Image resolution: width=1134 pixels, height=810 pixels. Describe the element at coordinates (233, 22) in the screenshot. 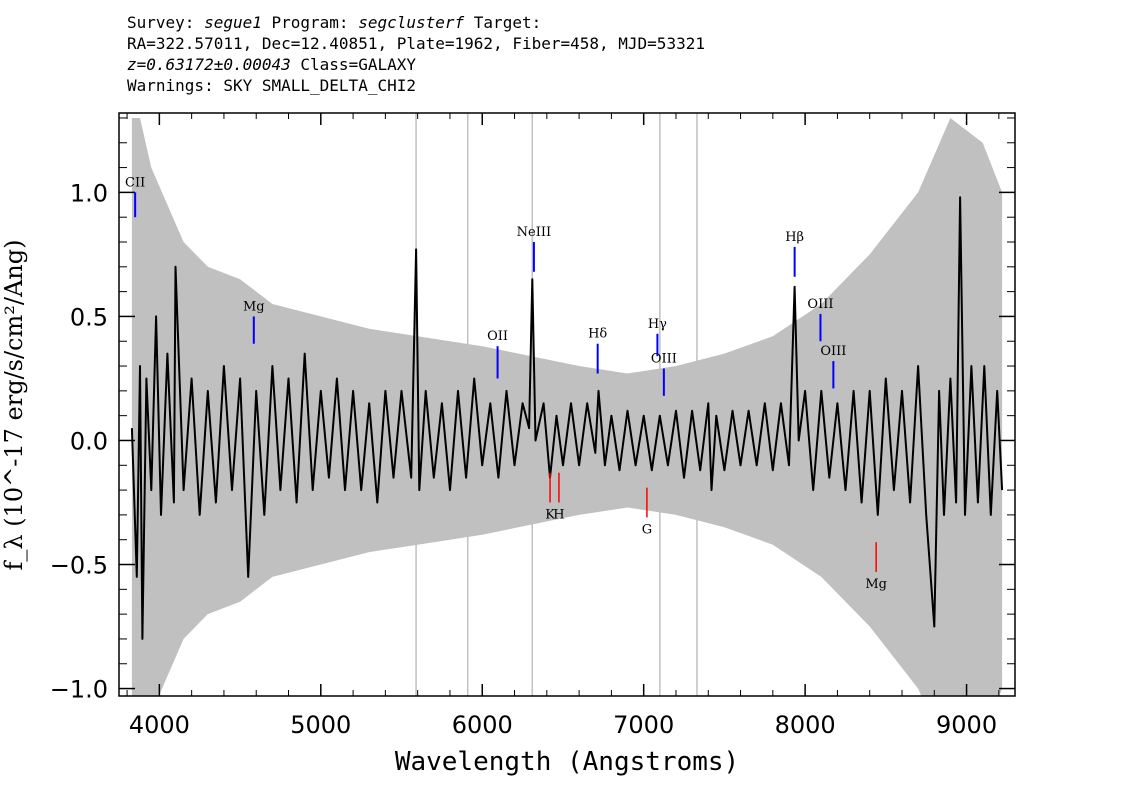

I see `survey-value: segue1` at that location.